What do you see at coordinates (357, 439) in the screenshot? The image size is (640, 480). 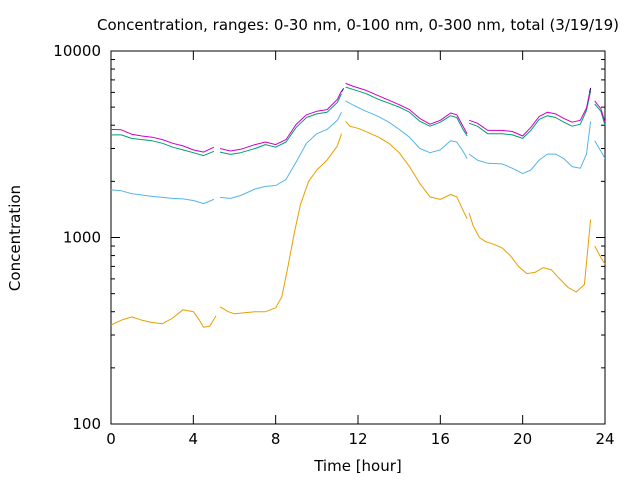 I see `x-tick-label: 12` at bounding box center [357, 439].